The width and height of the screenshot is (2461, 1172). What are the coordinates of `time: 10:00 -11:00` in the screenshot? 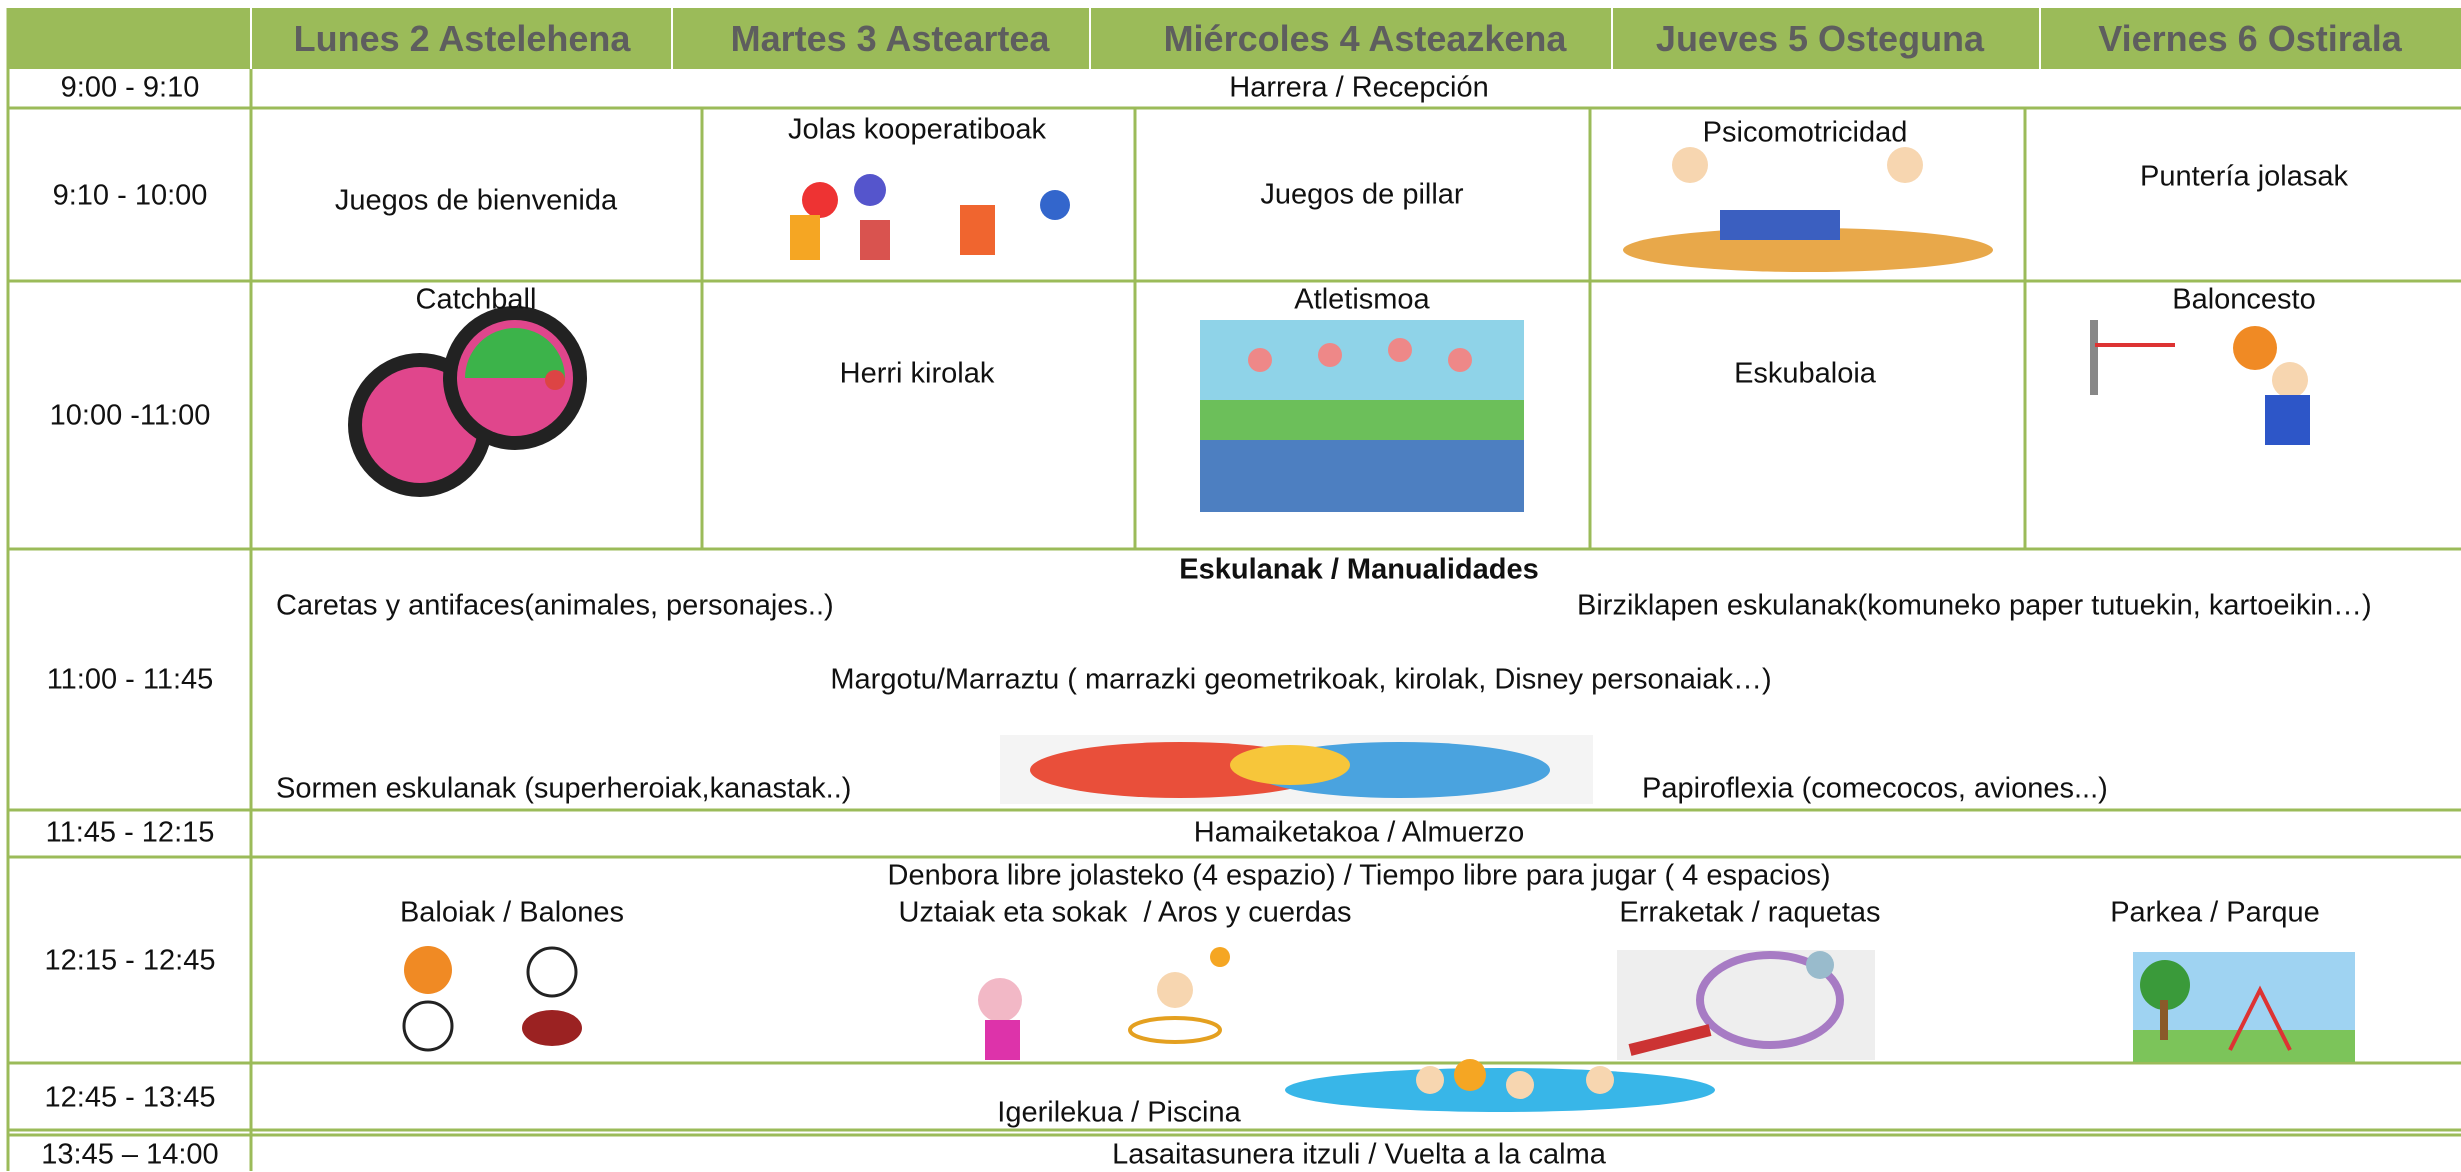 It's located at (130, 415).